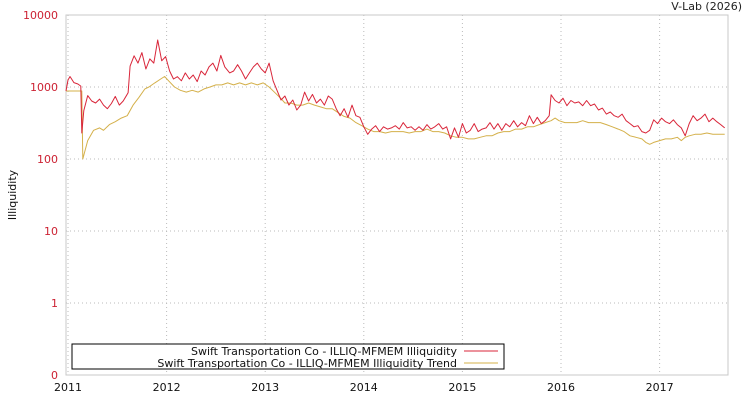 The image size is (750, 400). I want to click on x-tick-label: 2015, so click(462, 387).